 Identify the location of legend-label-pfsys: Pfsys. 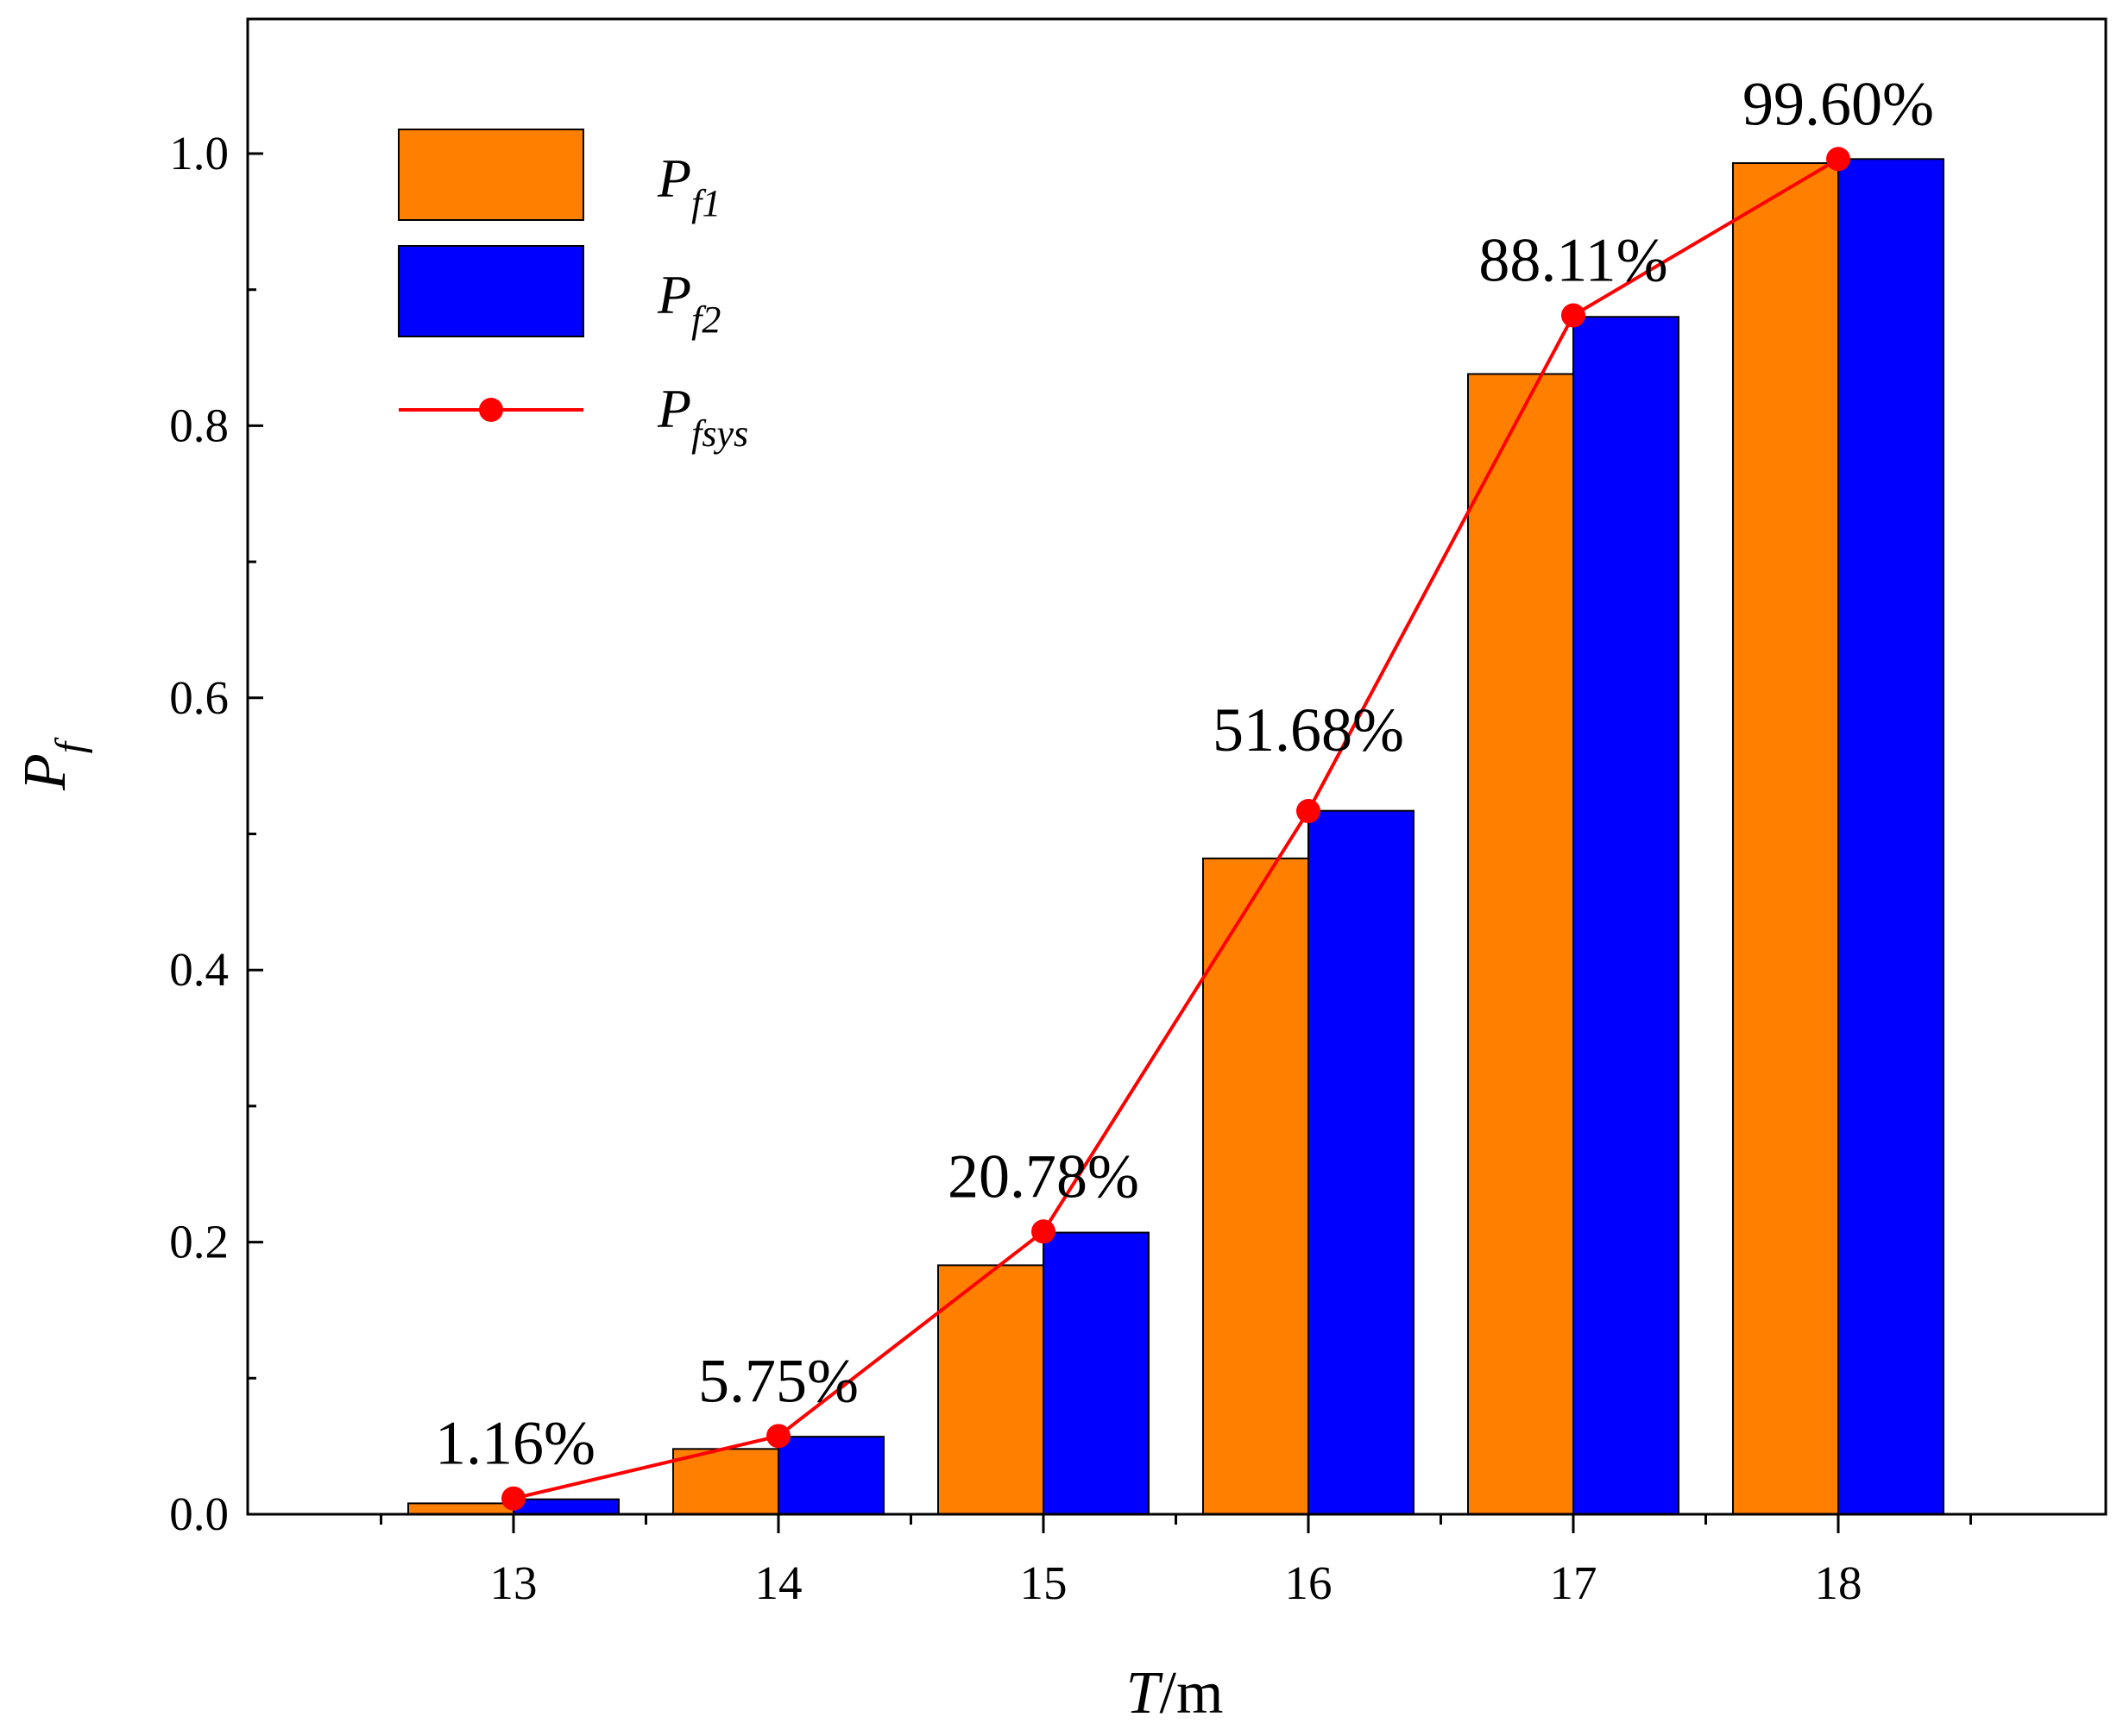
(702, 416).